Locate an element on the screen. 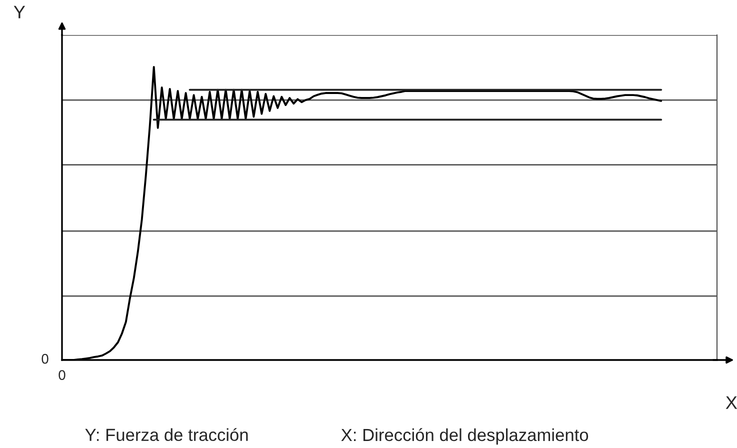  text: Y: Fuerza de tracción is located at coordinates (166, 435).